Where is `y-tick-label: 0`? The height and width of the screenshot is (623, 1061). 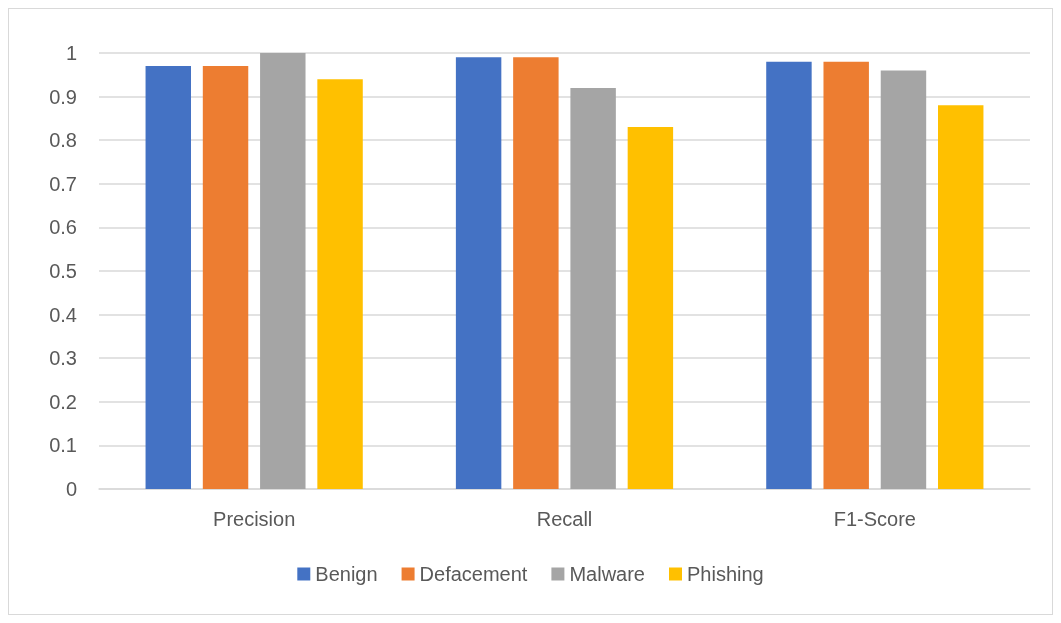
y-tick-label: 0 is located at coordinates (71, 489).